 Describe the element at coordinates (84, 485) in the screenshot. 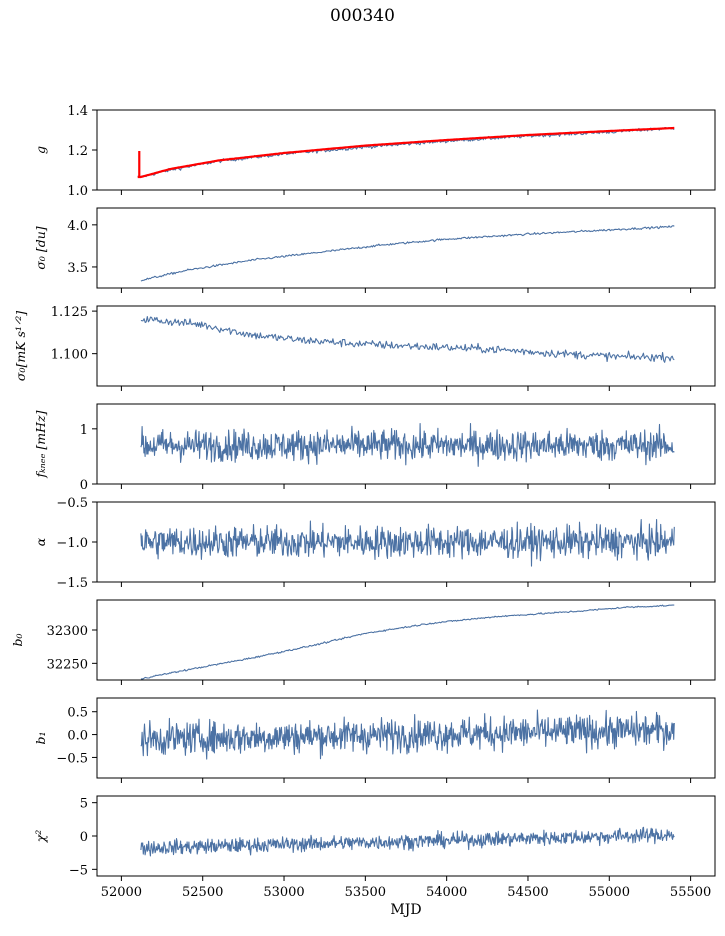

I see `panel-4-ytick-label-1: 0` at that location.